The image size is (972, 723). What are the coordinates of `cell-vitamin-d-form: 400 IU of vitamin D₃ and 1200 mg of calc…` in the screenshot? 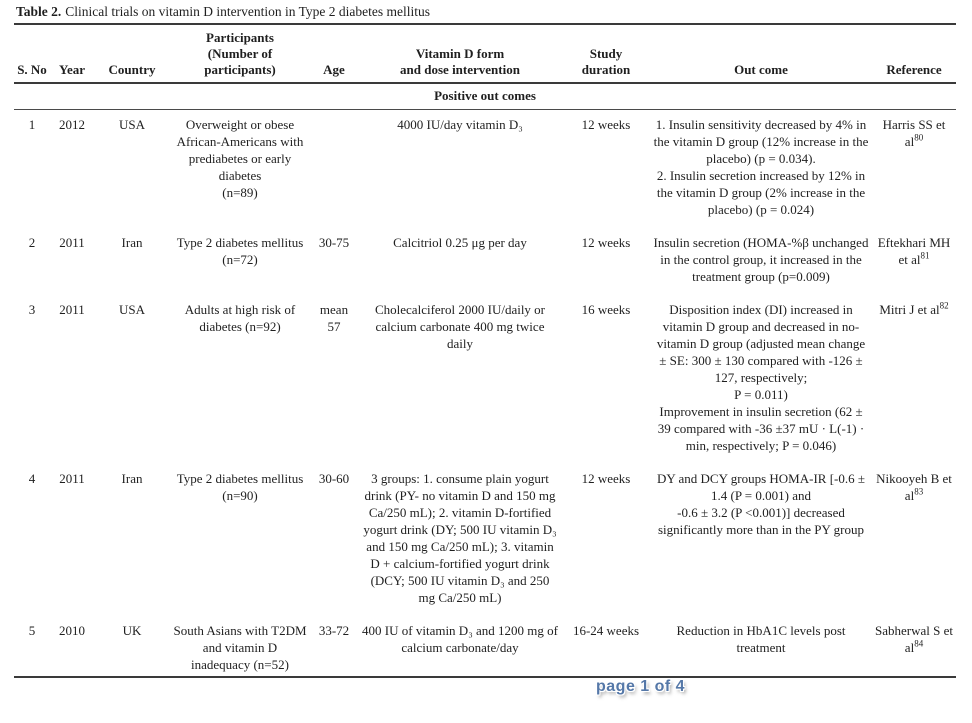 It's located at (460, 639).